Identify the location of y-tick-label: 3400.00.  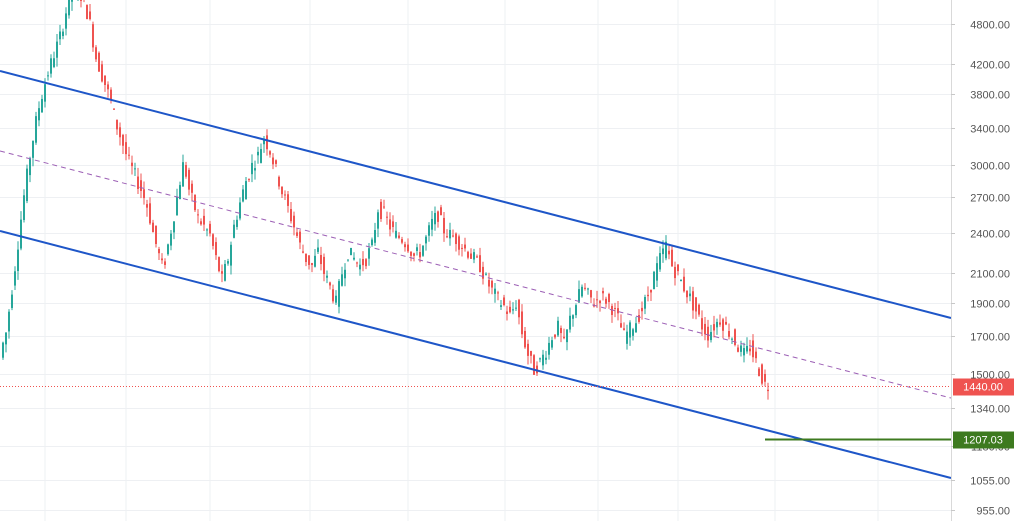
(990, 130).